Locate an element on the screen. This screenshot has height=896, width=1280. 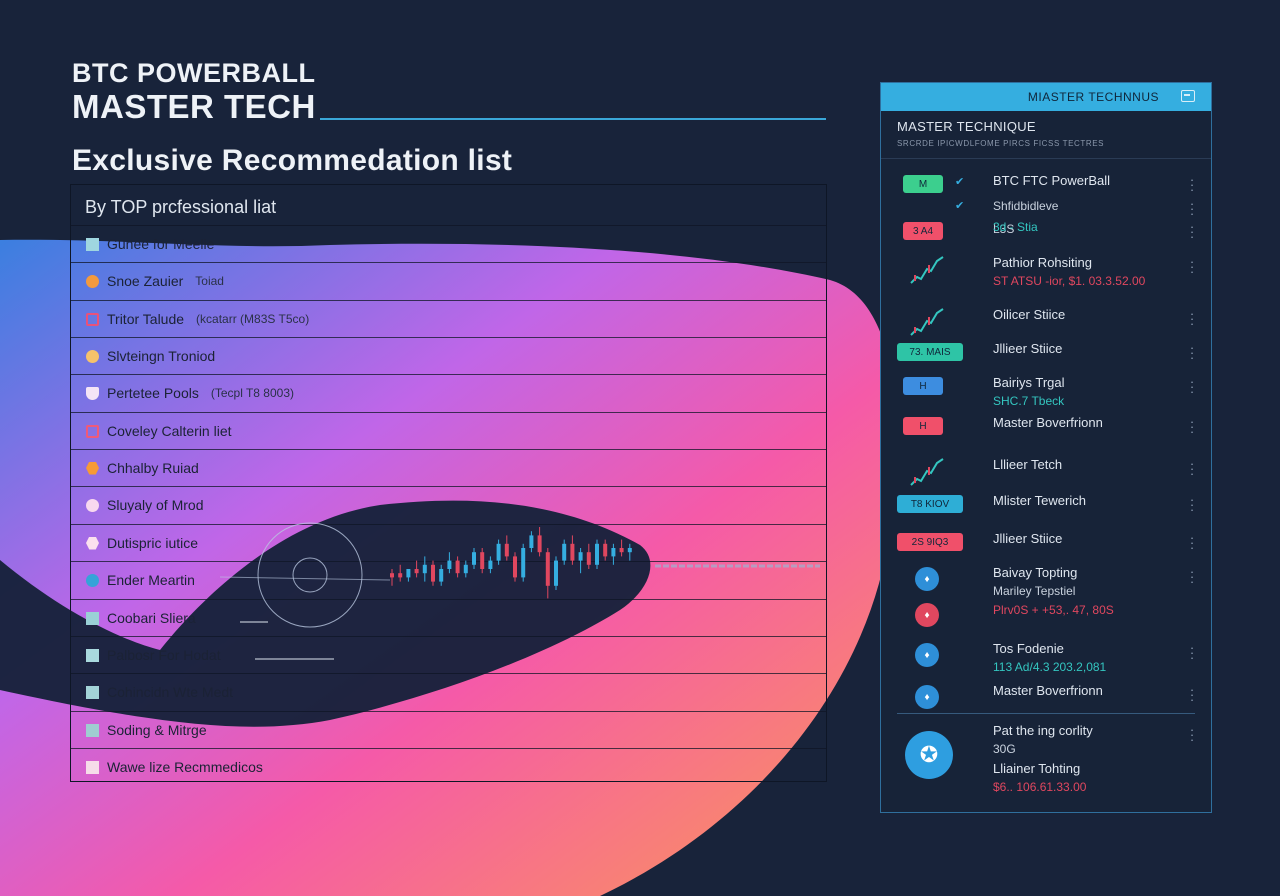
brand-line-2: MASTER TECH is located at coordinates (194, 106).